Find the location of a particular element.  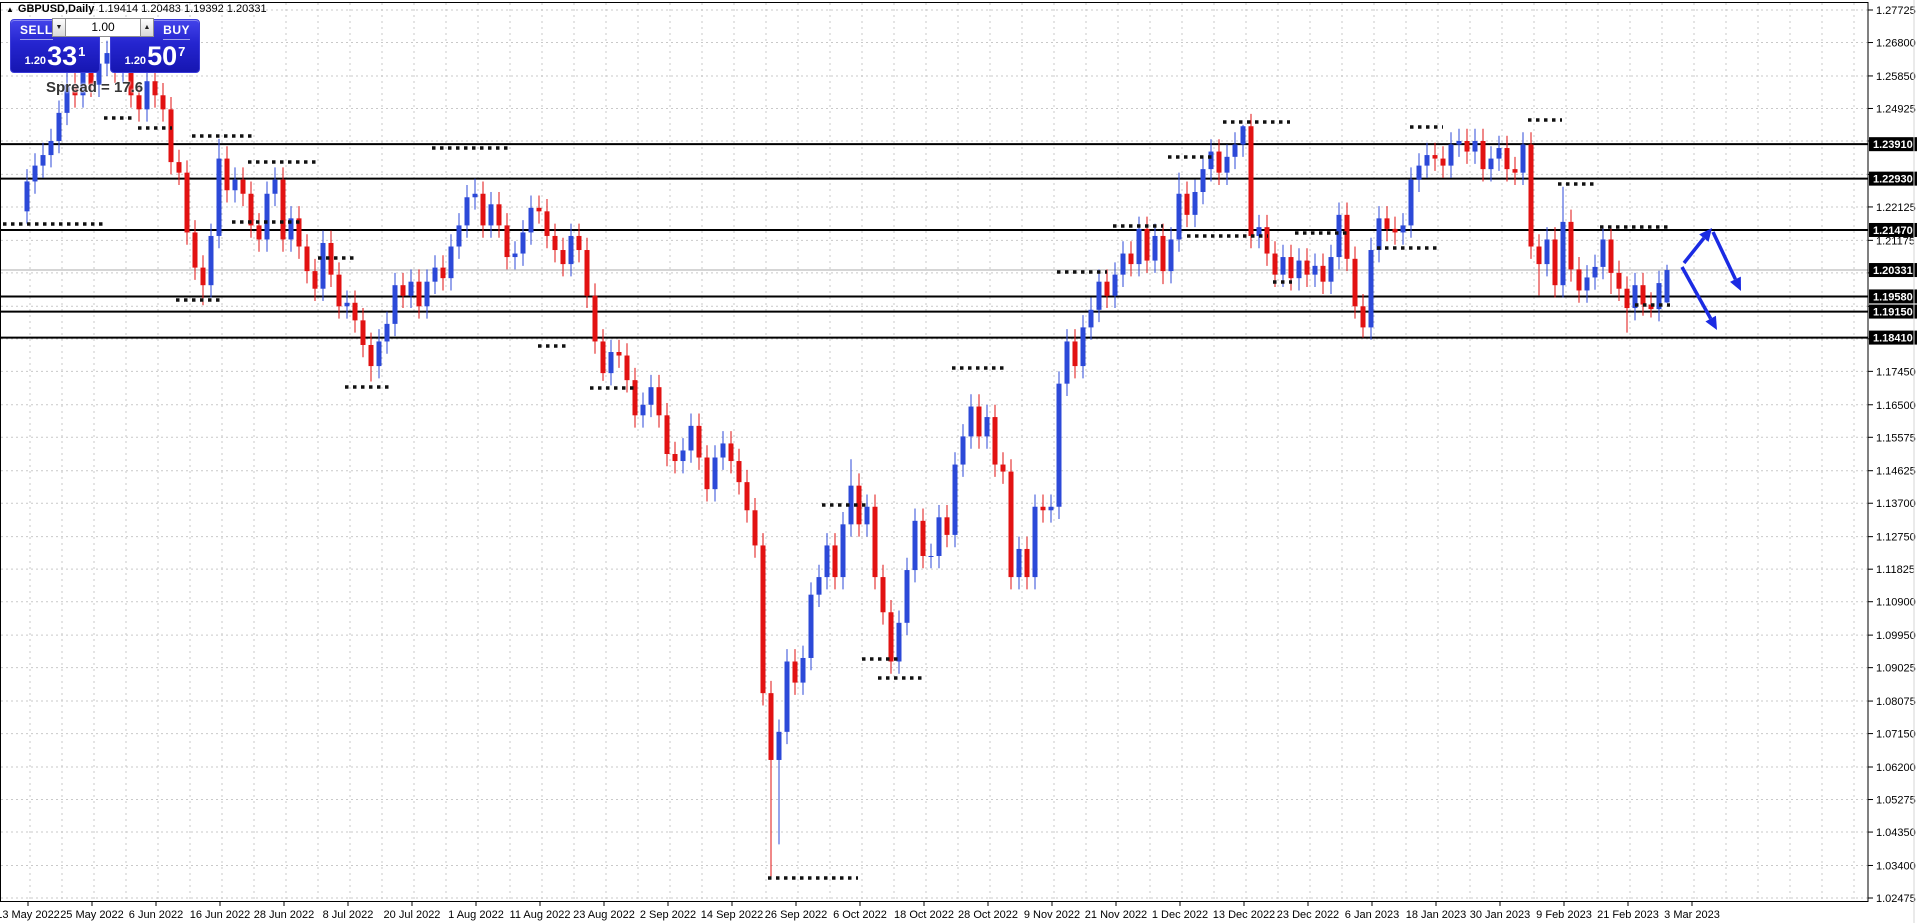

sell-price-point: 1 is located at coordinates (82, 51).